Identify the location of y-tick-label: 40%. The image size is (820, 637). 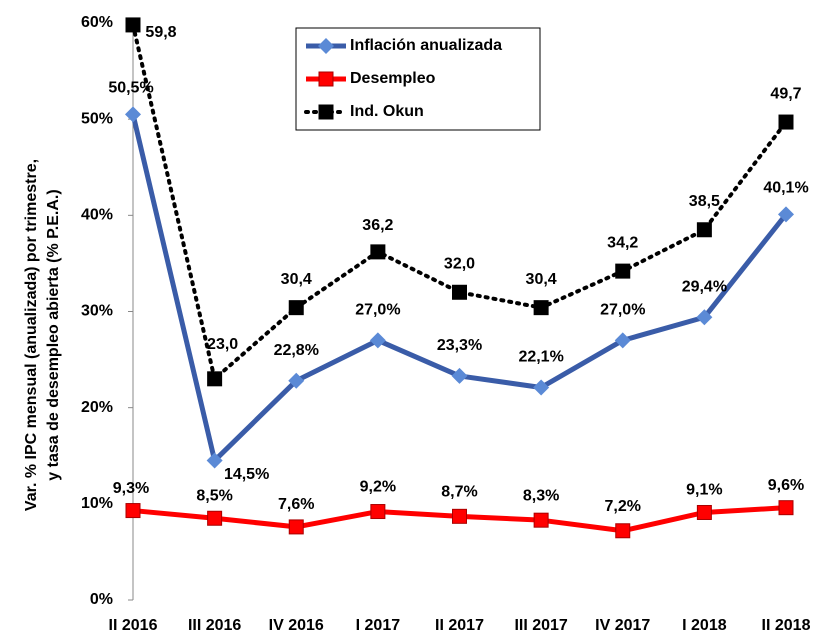
(97, 215).